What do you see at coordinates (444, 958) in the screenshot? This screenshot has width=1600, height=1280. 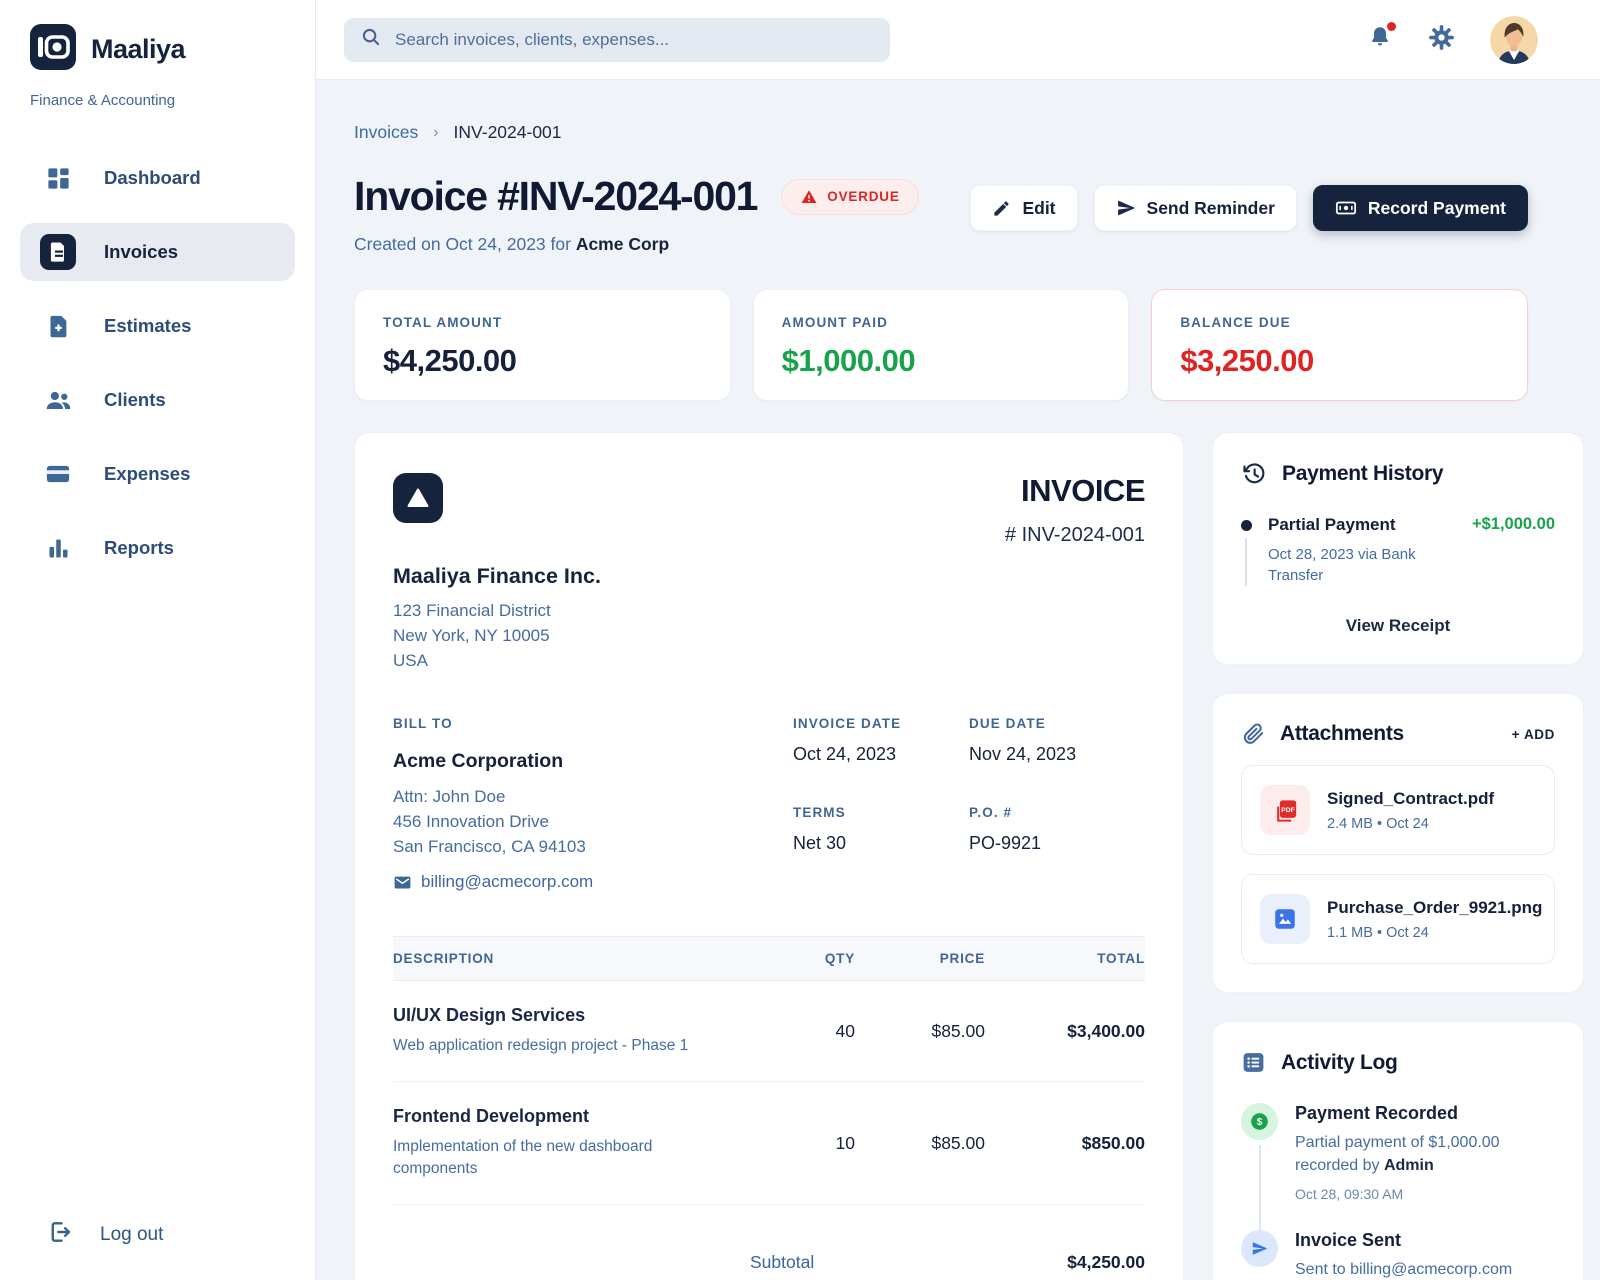 I see `col-description: DESCRIPTION` at bounding box center [444, 958].